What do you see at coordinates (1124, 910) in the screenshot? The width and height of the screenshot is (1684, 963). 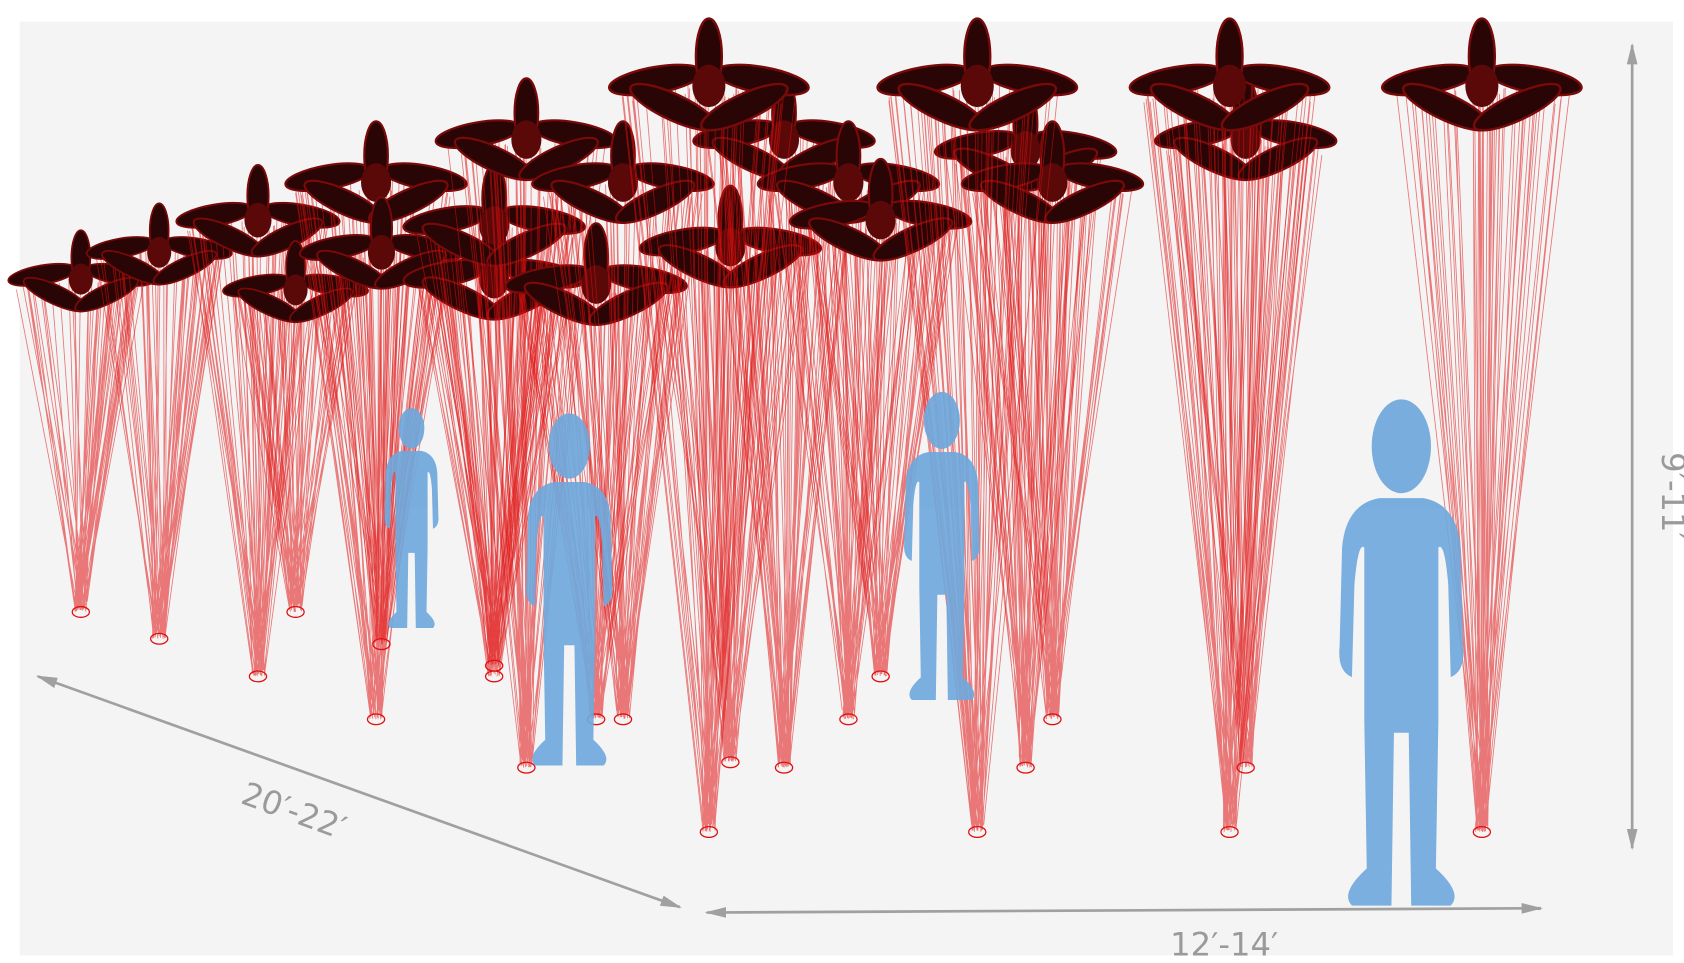 I see `width-arrow` at bounding box center [1124, 910].